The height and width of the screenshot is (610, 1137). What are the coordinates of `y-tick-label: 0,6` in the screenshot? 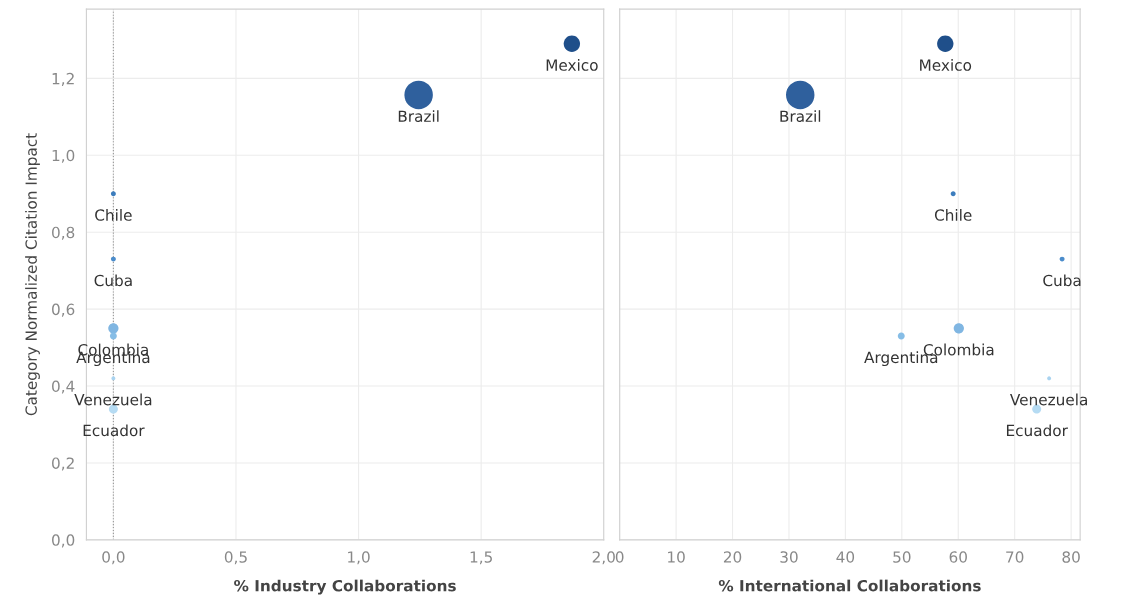 It's located at (63, 310).